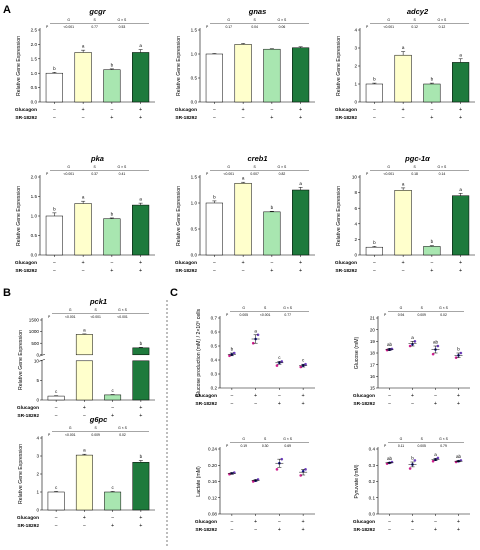 The image size is (480, 550). What do you see at coordinates (98, 301) in the screenshot?
I see `chart-title: pck1` at bounding box center [98, 301].